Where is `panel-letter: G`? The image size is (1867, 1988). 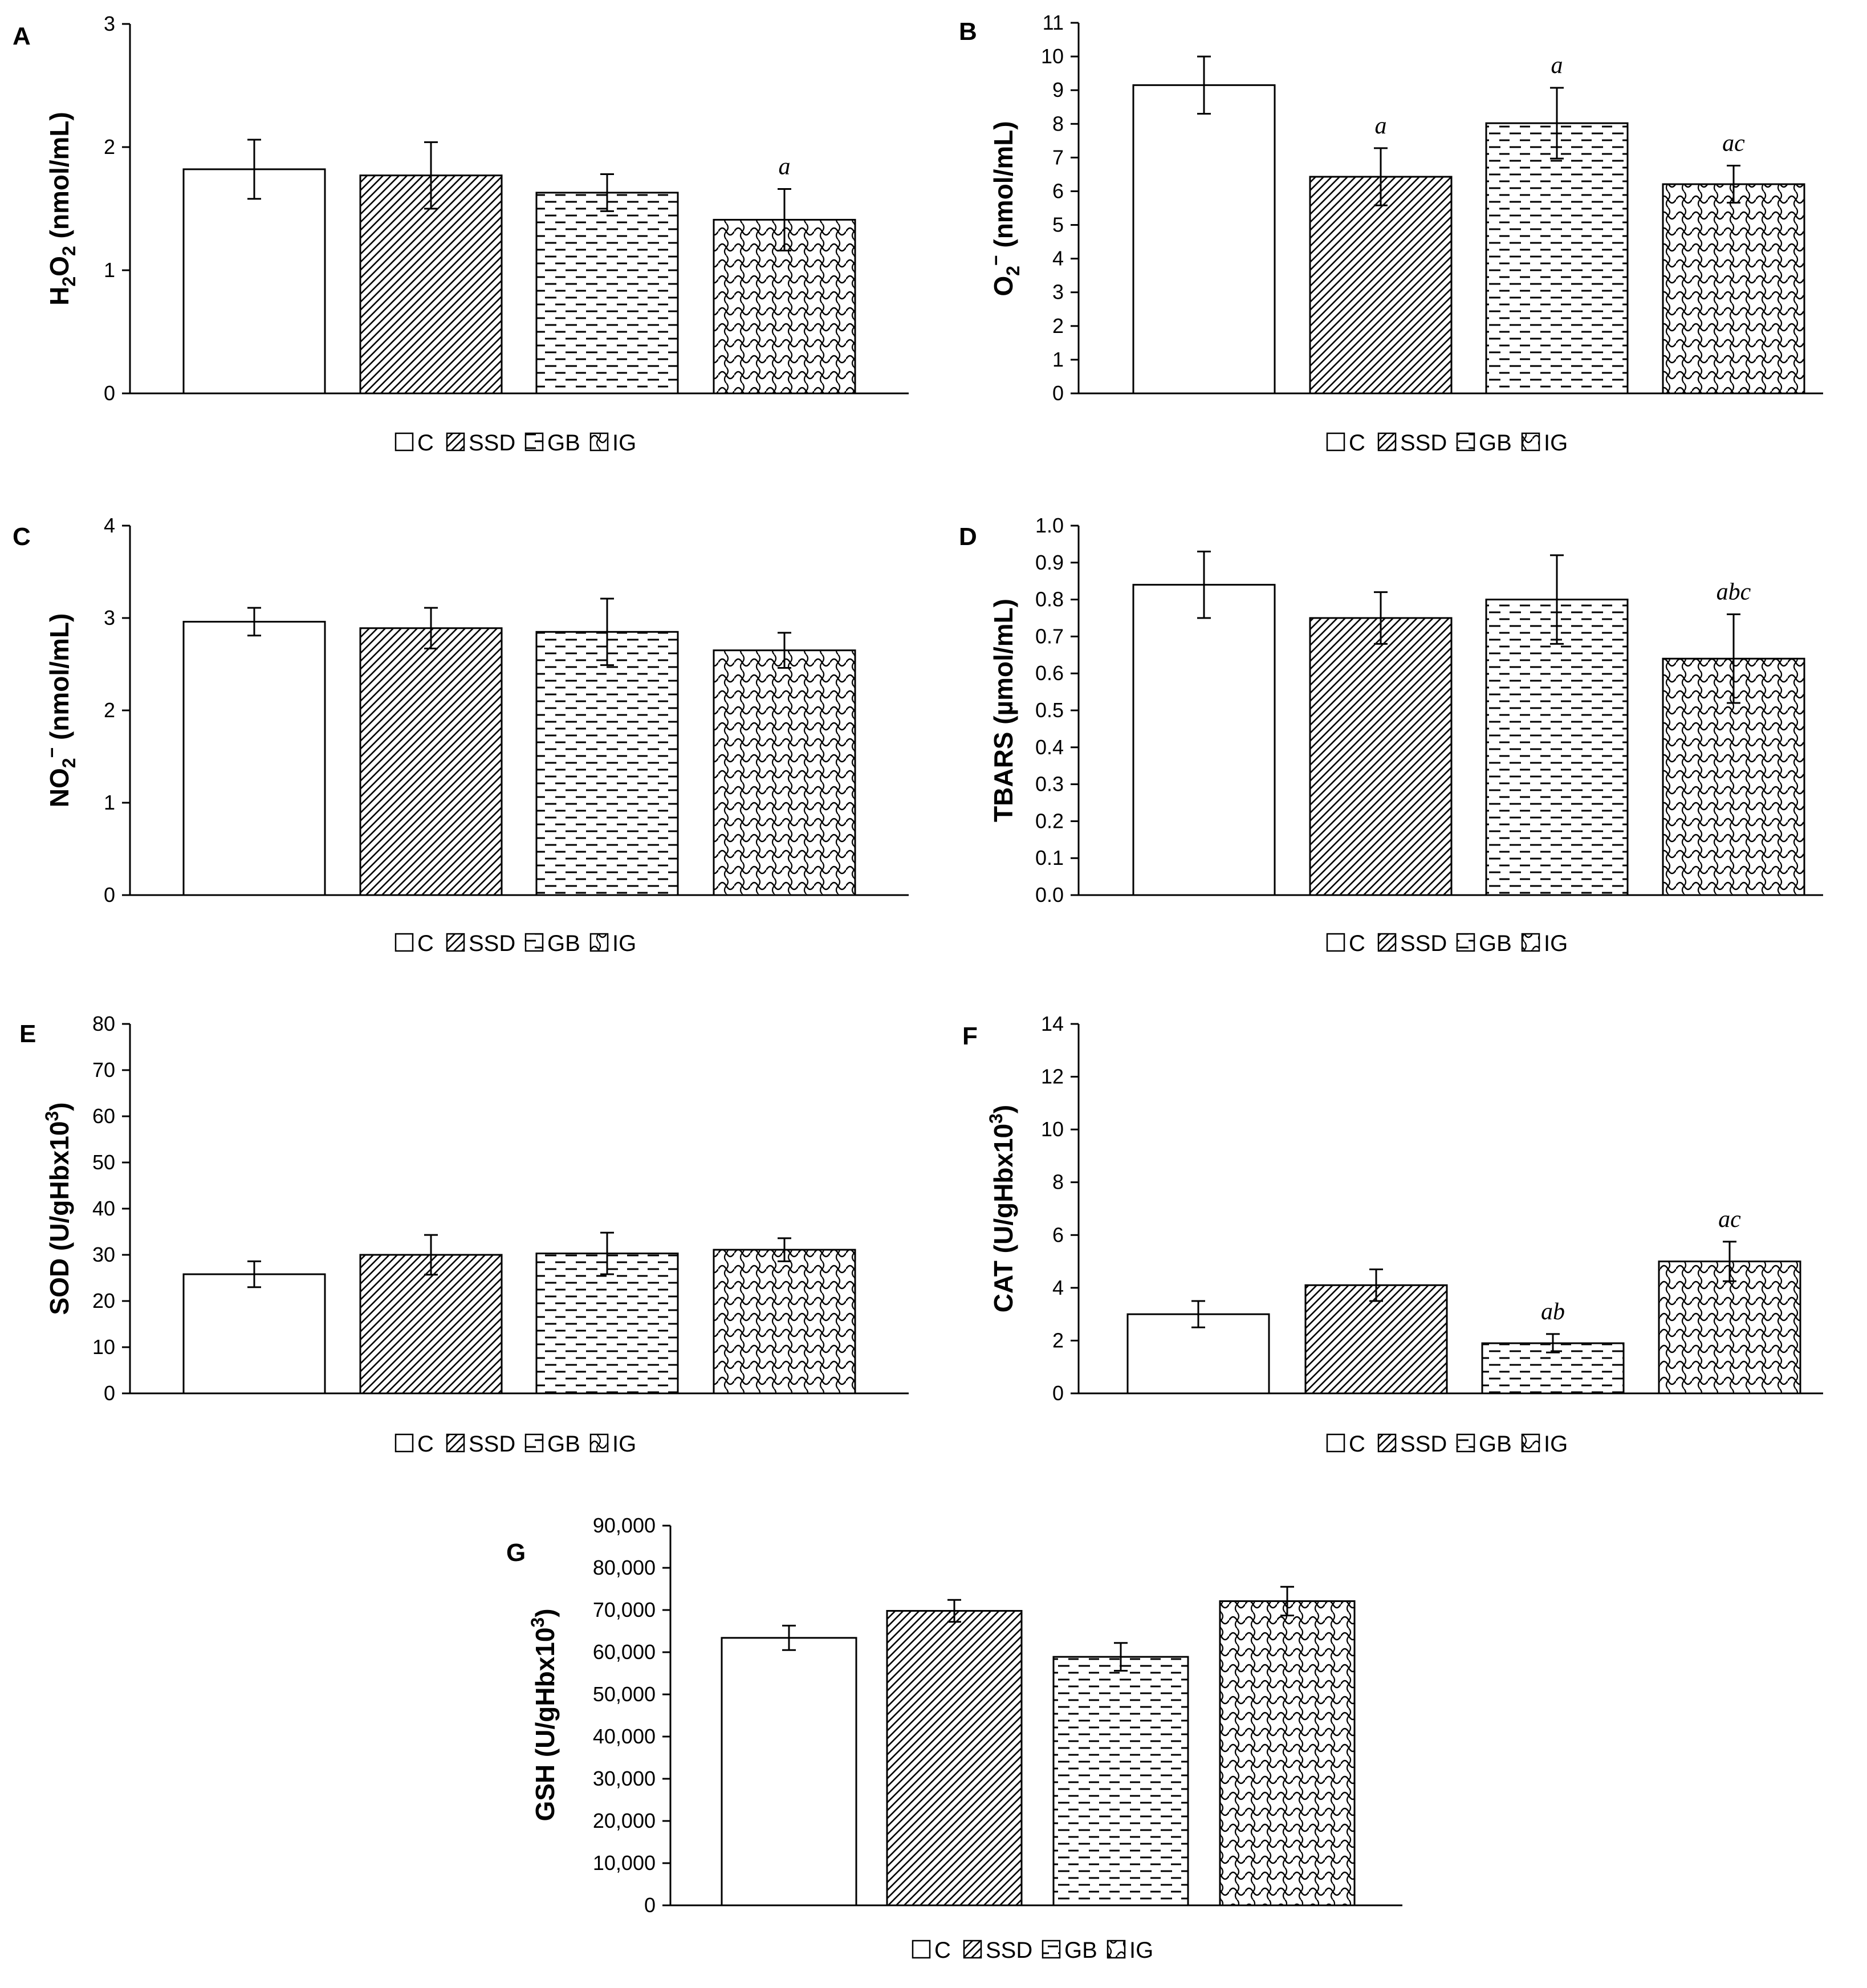 panel-letter: G is located at coordinates (516, 1553).